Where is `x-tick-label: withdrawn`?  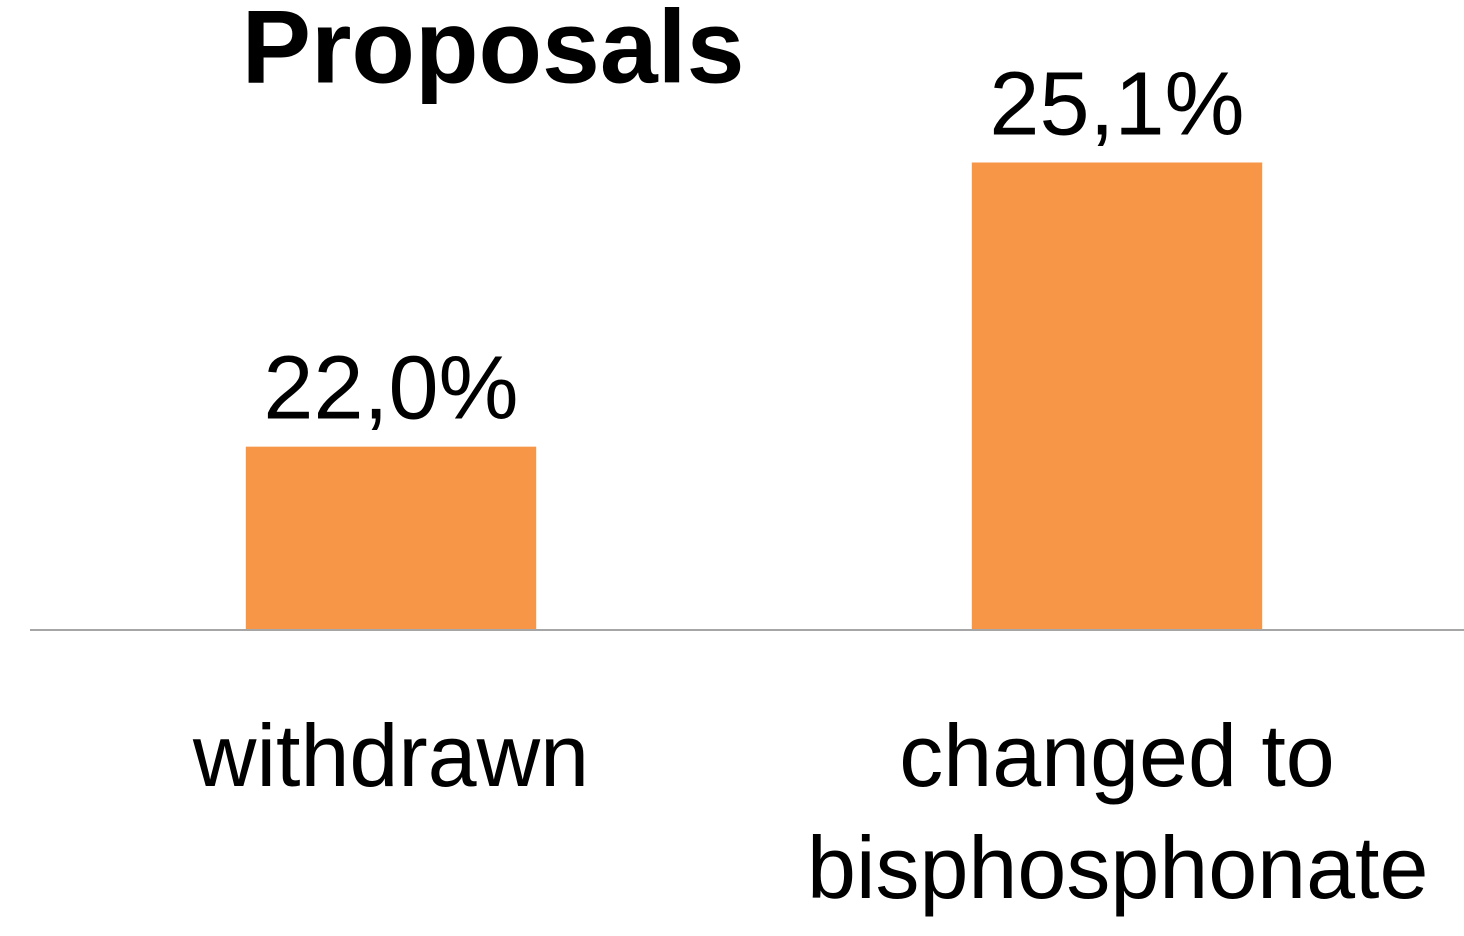
x-tick-label: withdrawn is located at coordinates (391, 755).